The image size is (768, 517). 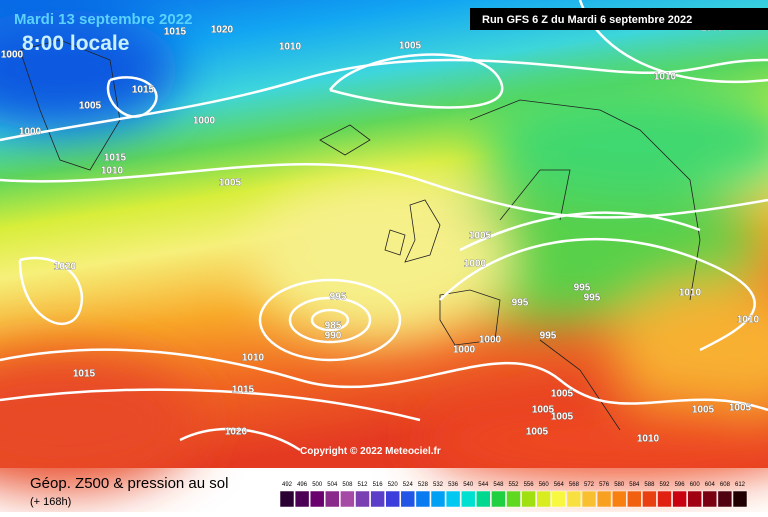 What do you see at coordinates (408, 485) in the screenshot?
I see `legend-label: 524` at bounding box center [408, 485].